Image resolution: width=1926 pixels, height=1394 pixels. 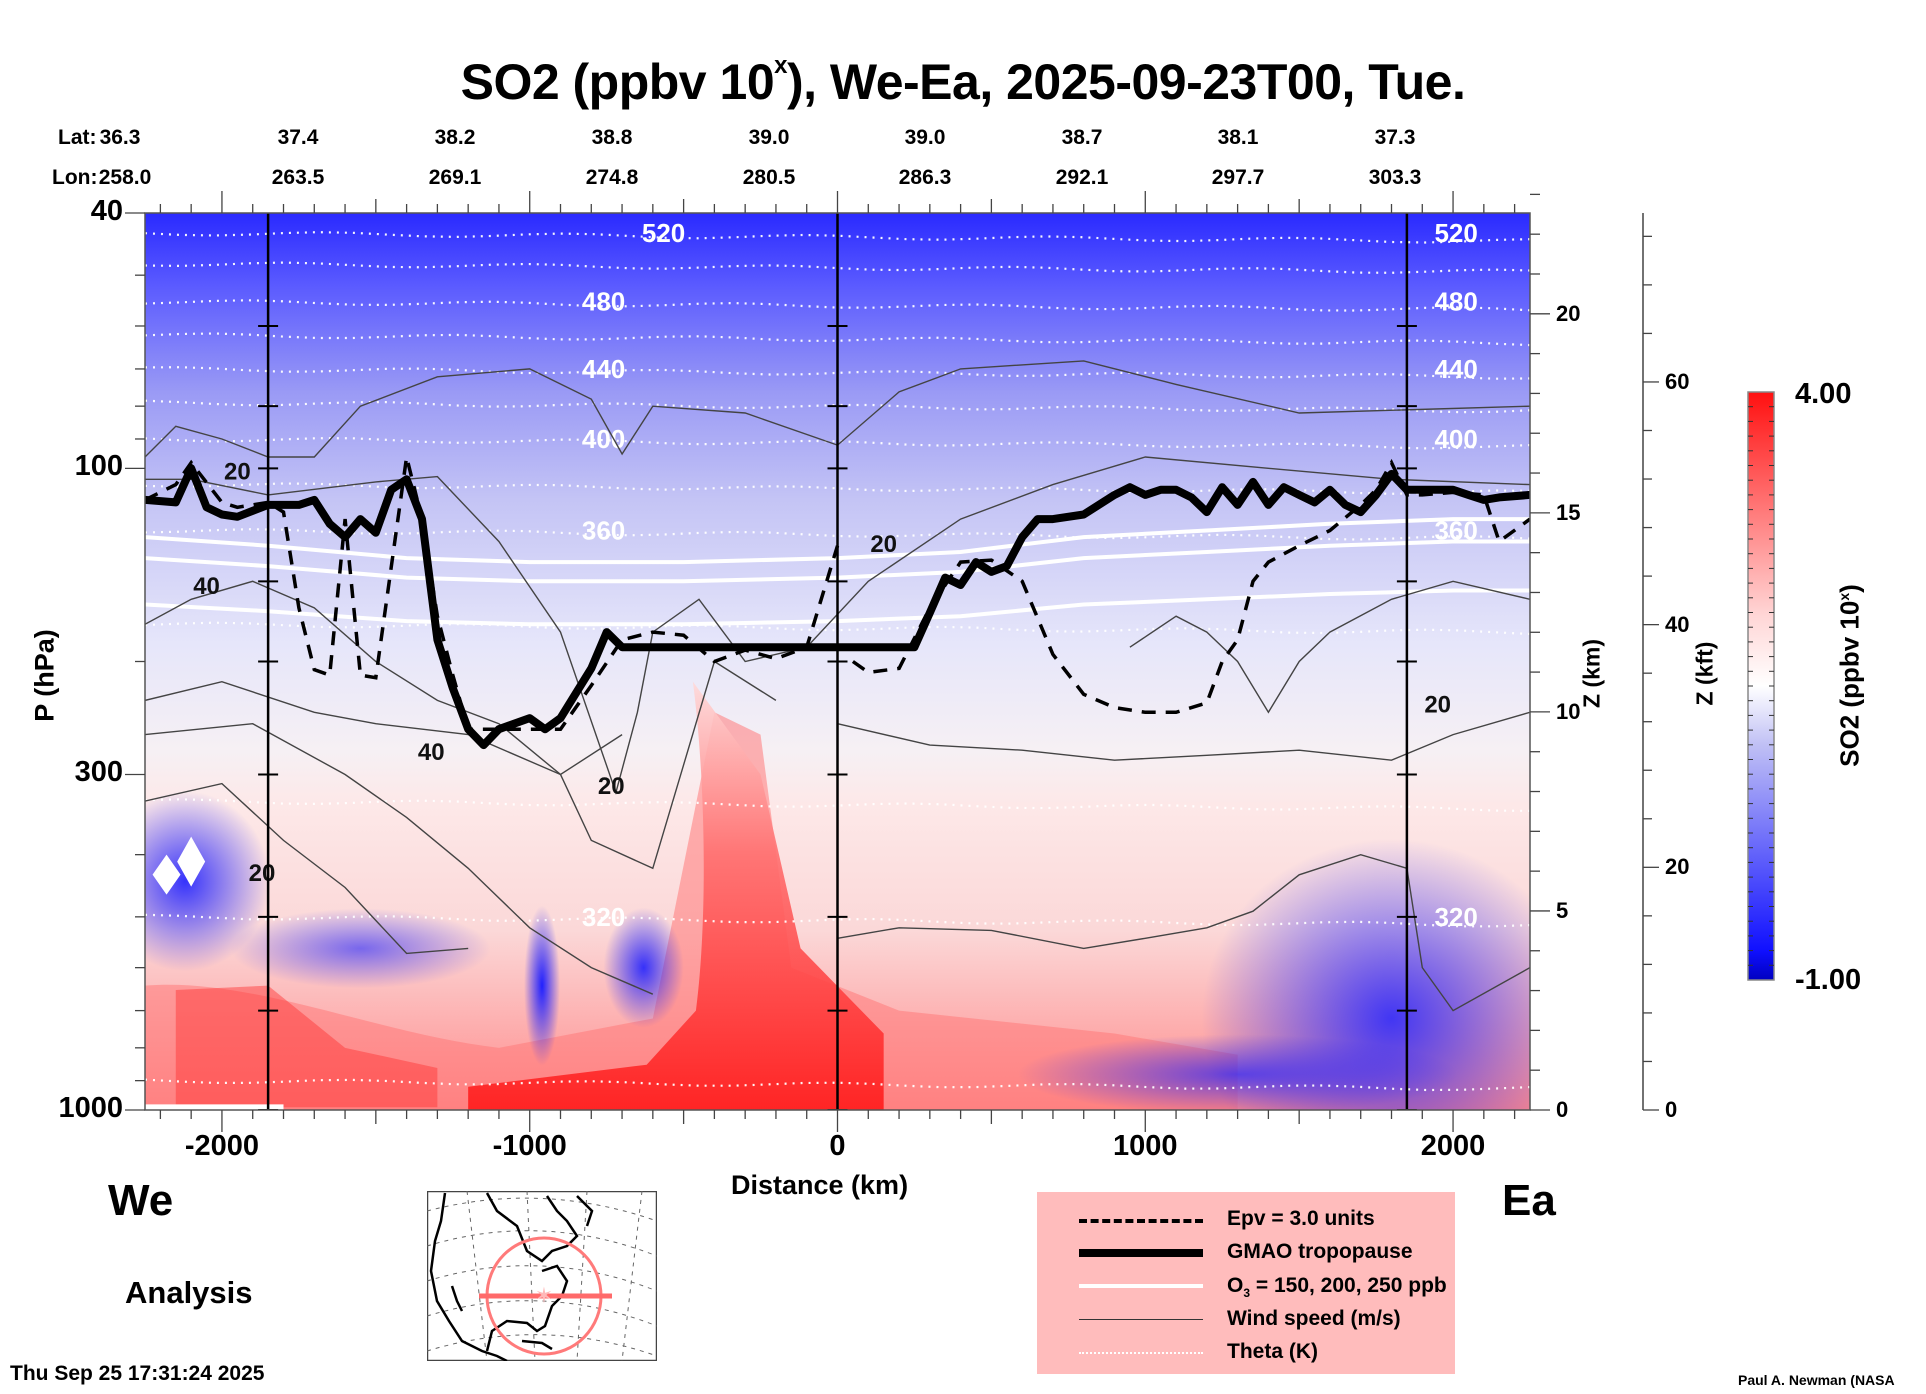 I want to click on so2-low-west, so click(x=207, y=881).